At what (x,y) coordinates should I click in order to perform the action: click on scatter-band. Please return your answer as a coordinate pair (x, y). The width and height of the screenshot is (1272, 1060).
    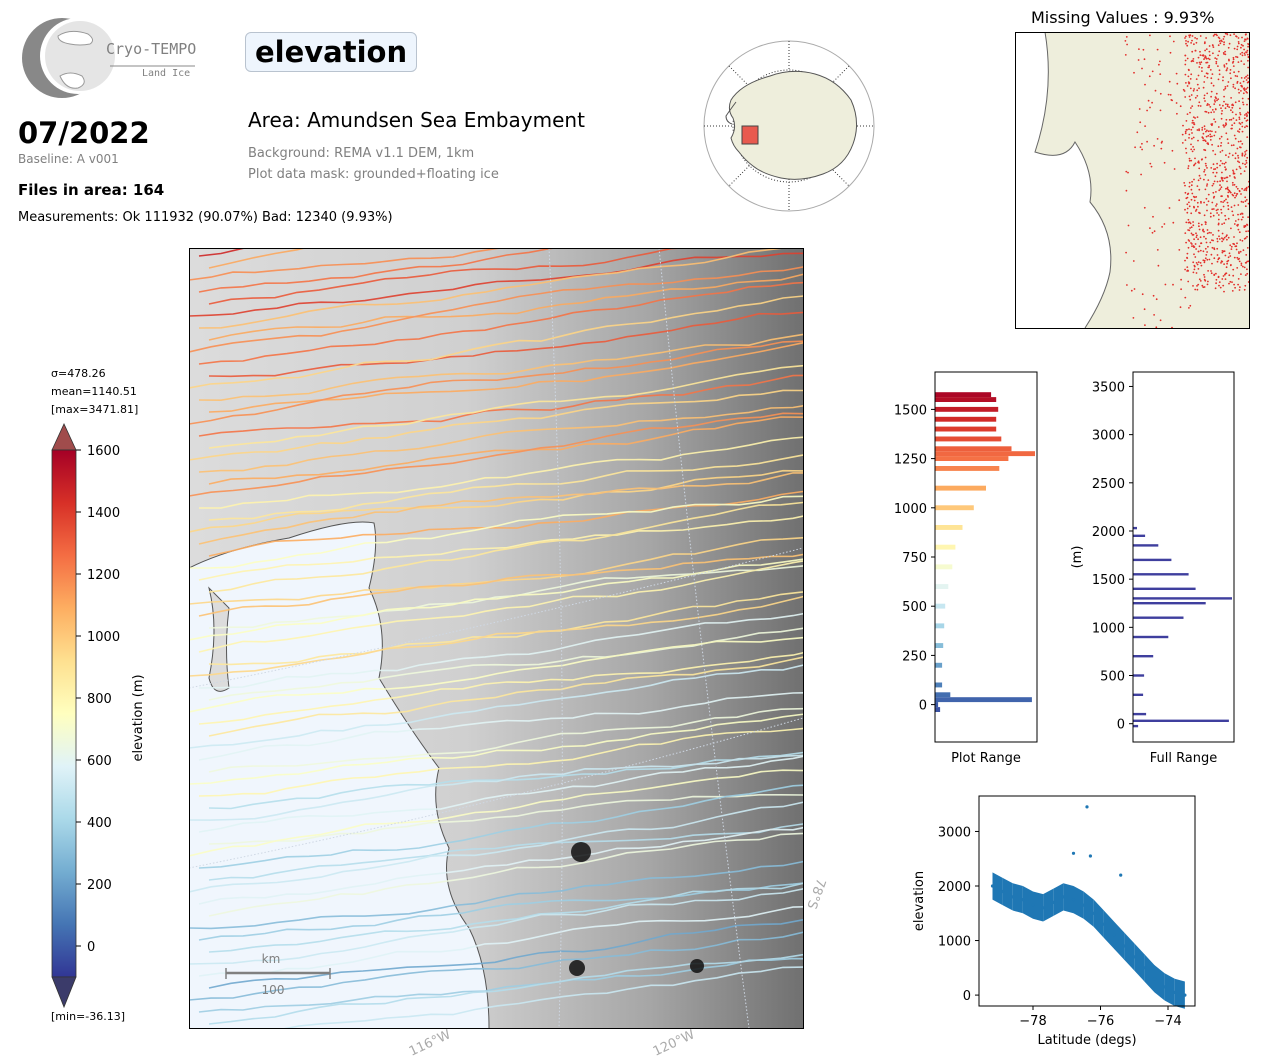
    Looking at the image, I should click on (1159, 983).